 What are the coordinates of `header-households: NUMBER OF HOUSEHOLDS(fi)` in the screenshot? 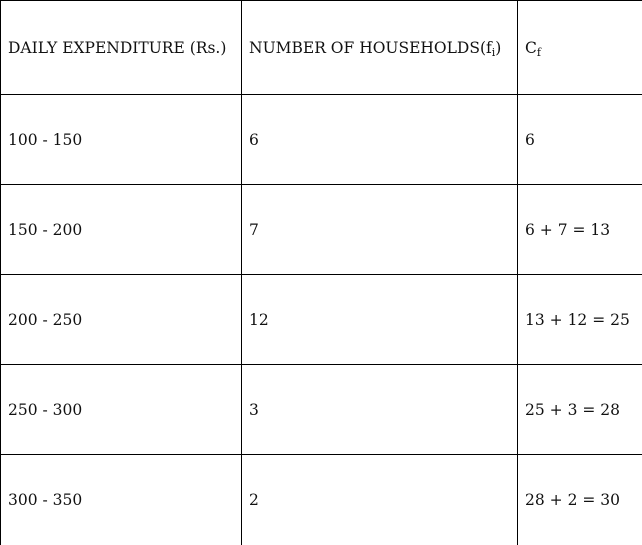 It's located at (380, 48).